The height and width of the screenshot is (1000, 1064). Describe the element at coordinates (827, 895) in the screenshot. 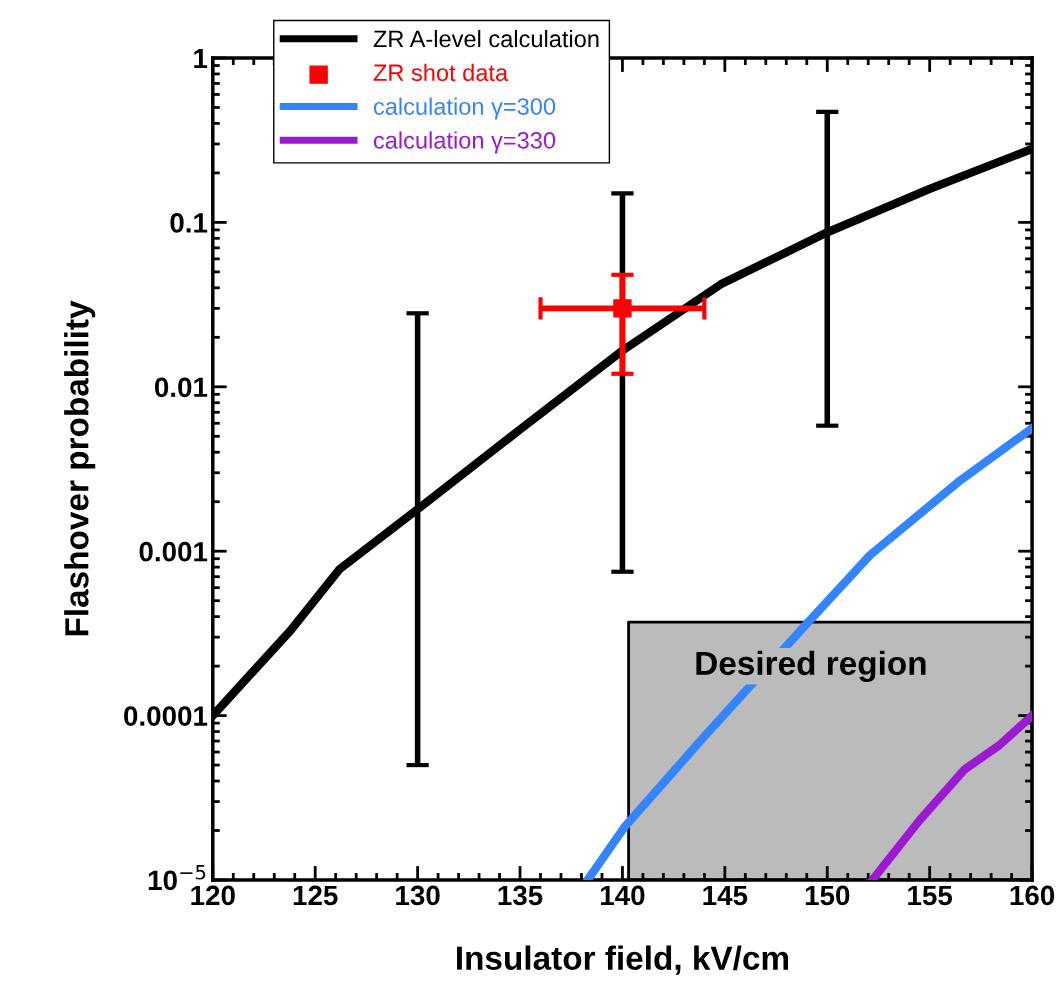

I see `x-tick-label: 150` at that location.